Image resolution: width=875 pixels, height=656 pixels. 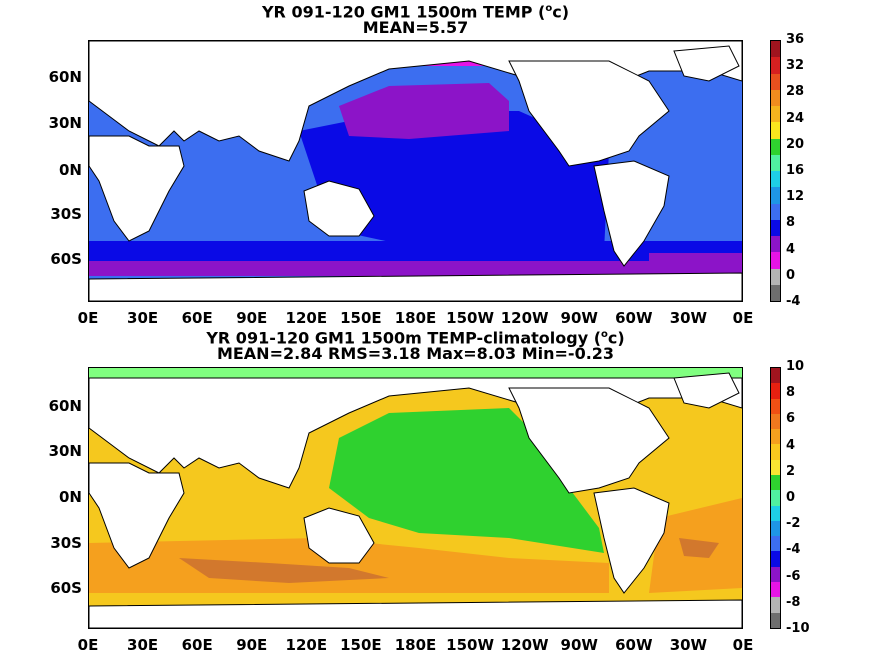 I want to click on panel2-colorbar-label: -6, so click(x=793, y=576).